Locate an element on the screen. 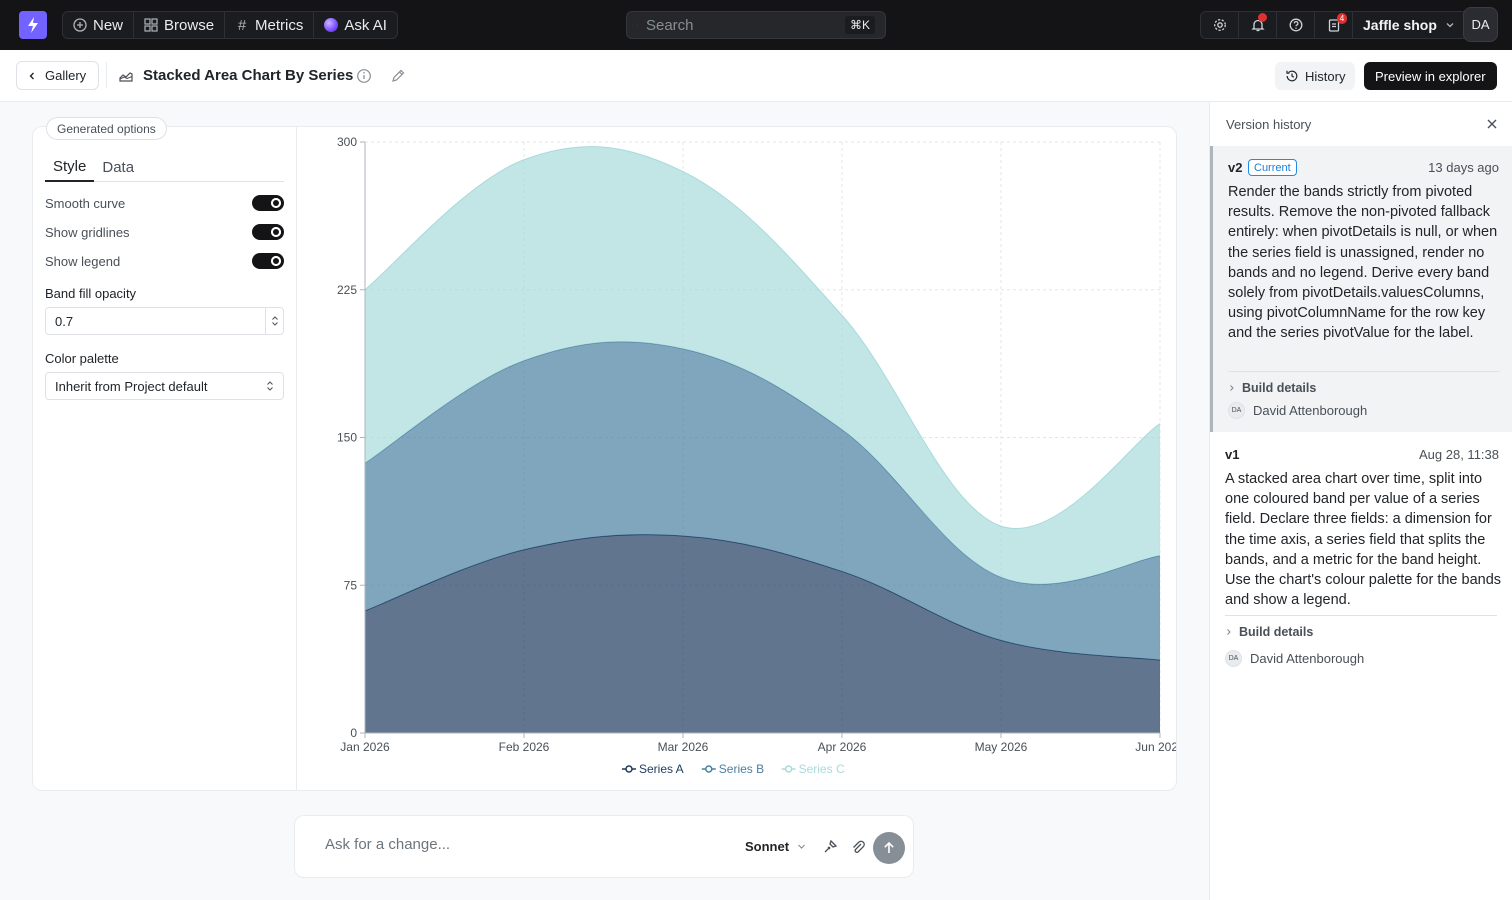 This screenshot has width=1512, height=900. tab-data: Data is located at coordinates (118, 167).